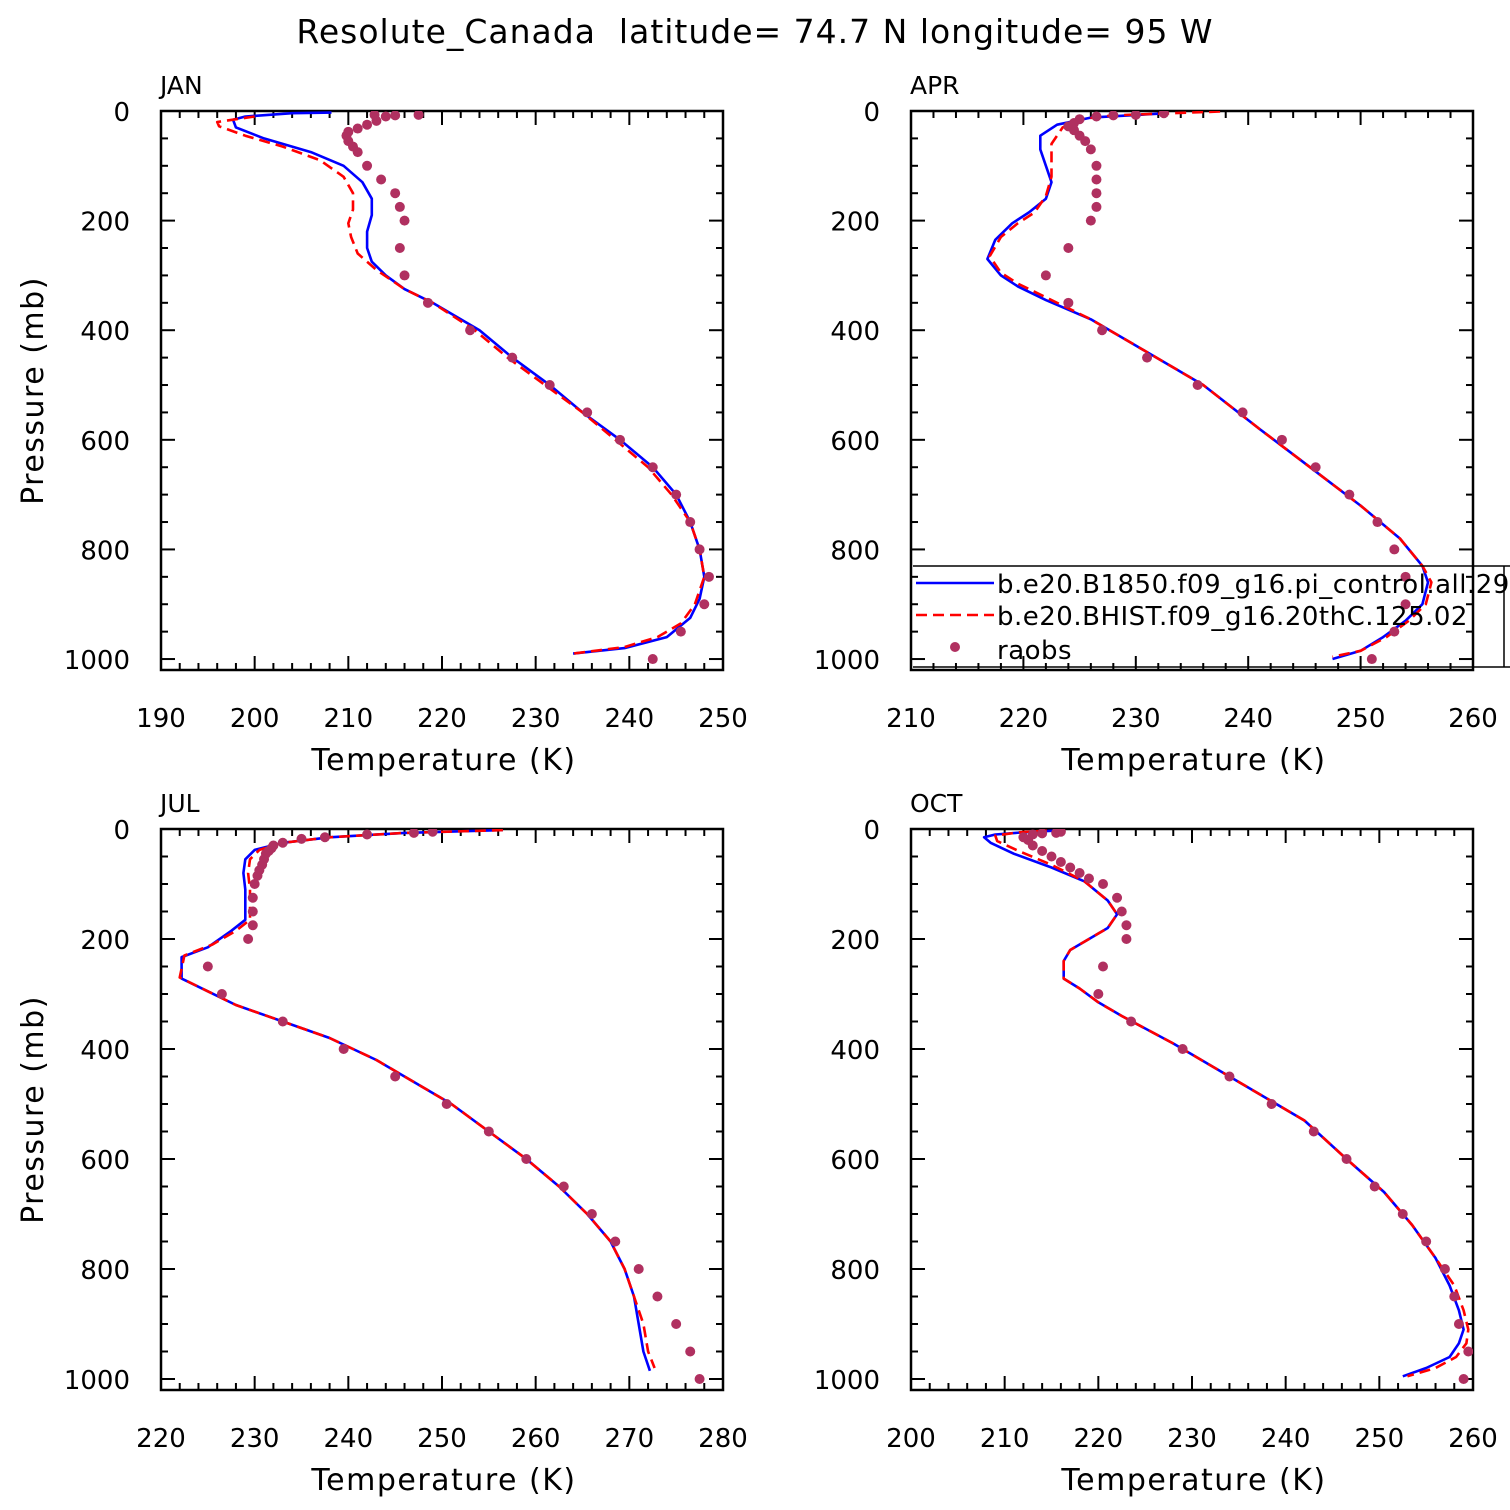 The width and height of the screenshot is (1510, 1510). Describe the element at coordinates (1005, 1439) in the screenshot. I see `x-tick-label: 210` at that location.